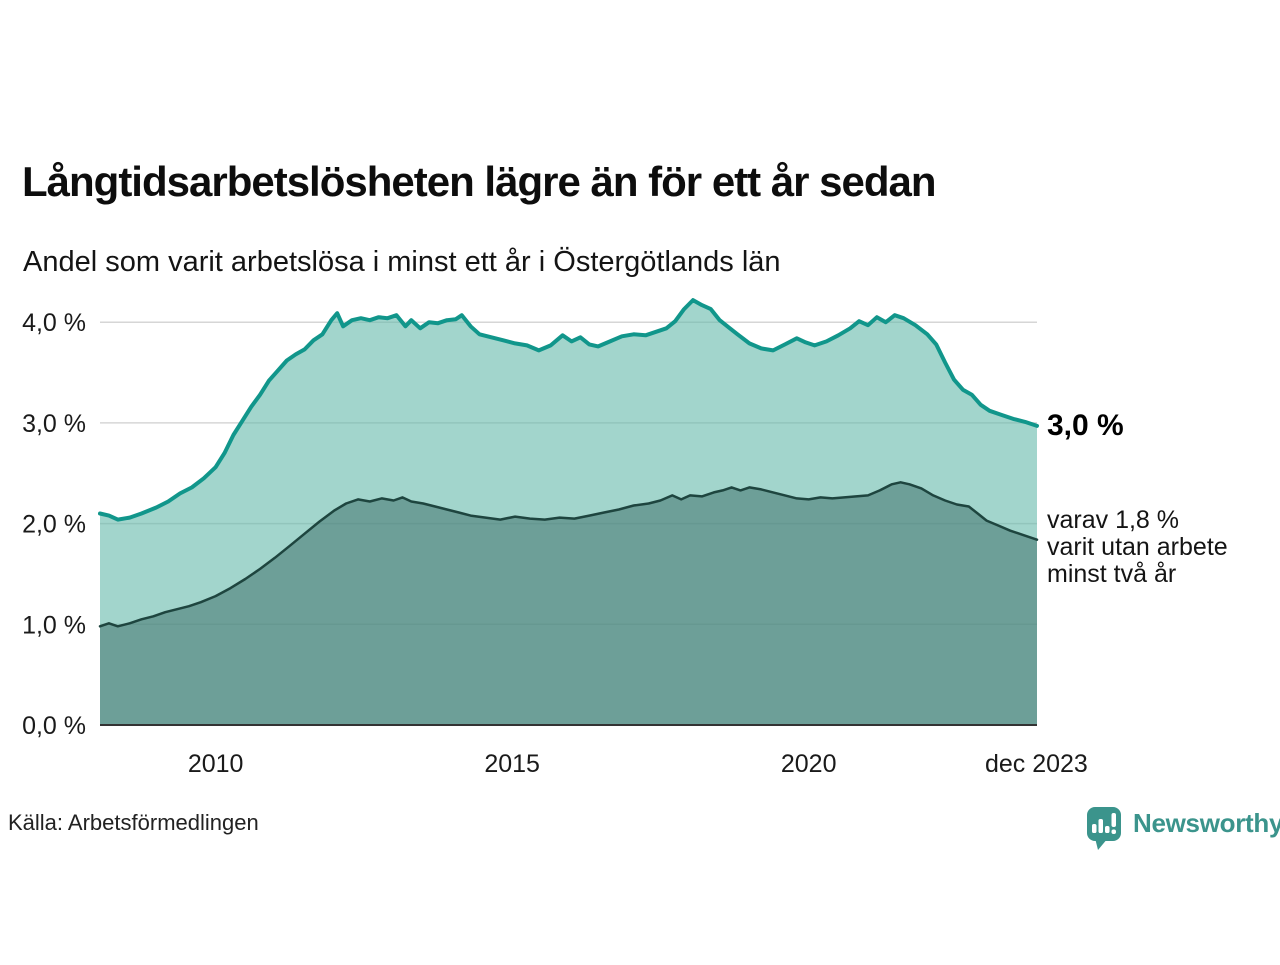  I want to click on series-end-label-total: 3,0 %, so click(1085, 425).